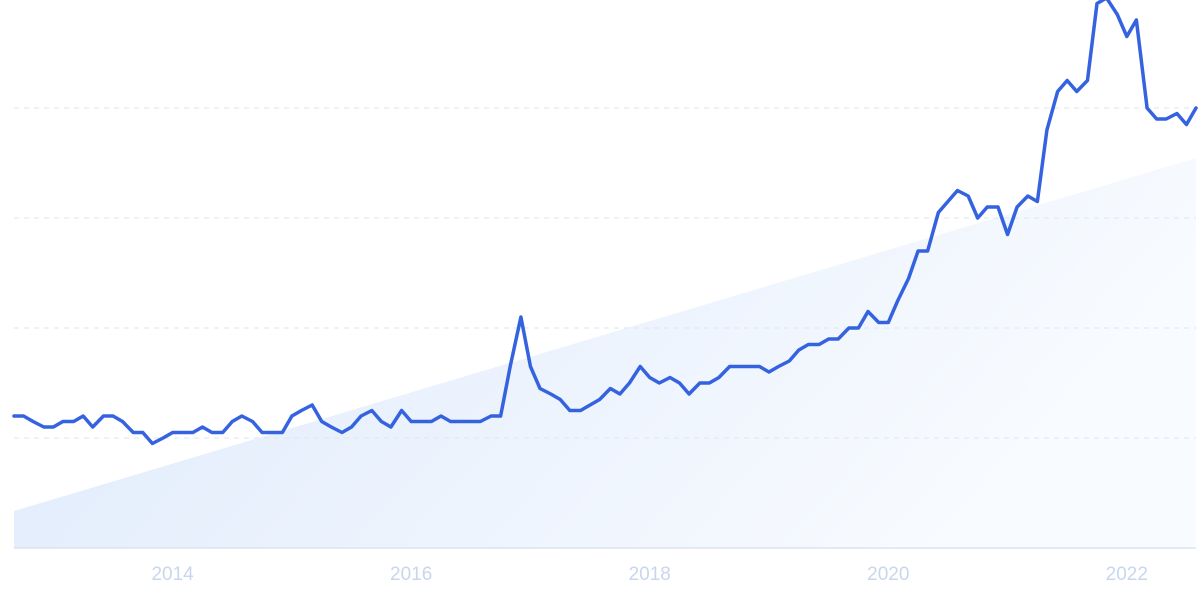 The image size is (1200, 600). What do you see at coordinates (411, 574) in the screenshot?
I see `x-tick-label: 2016` at bounding box center [411, 574].